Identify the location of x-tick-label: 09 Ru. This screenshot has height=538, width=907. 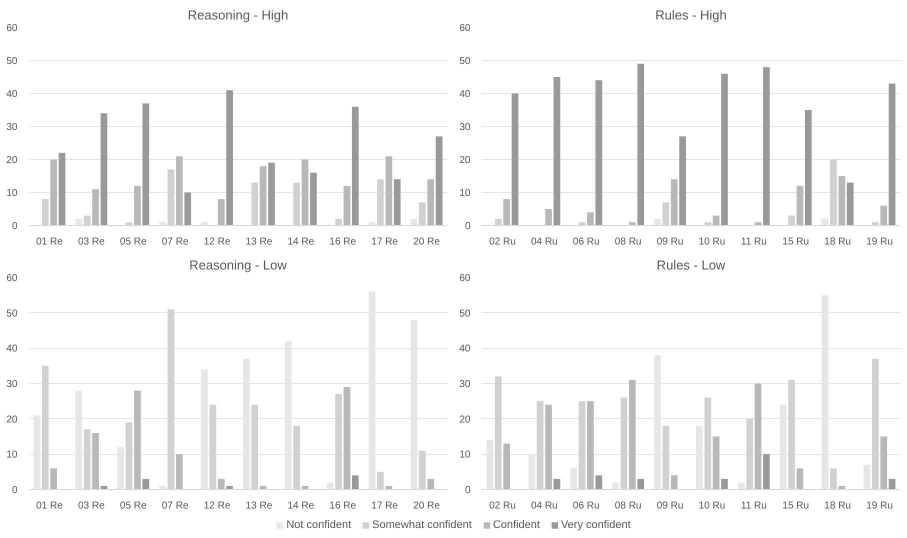
(670, 506).